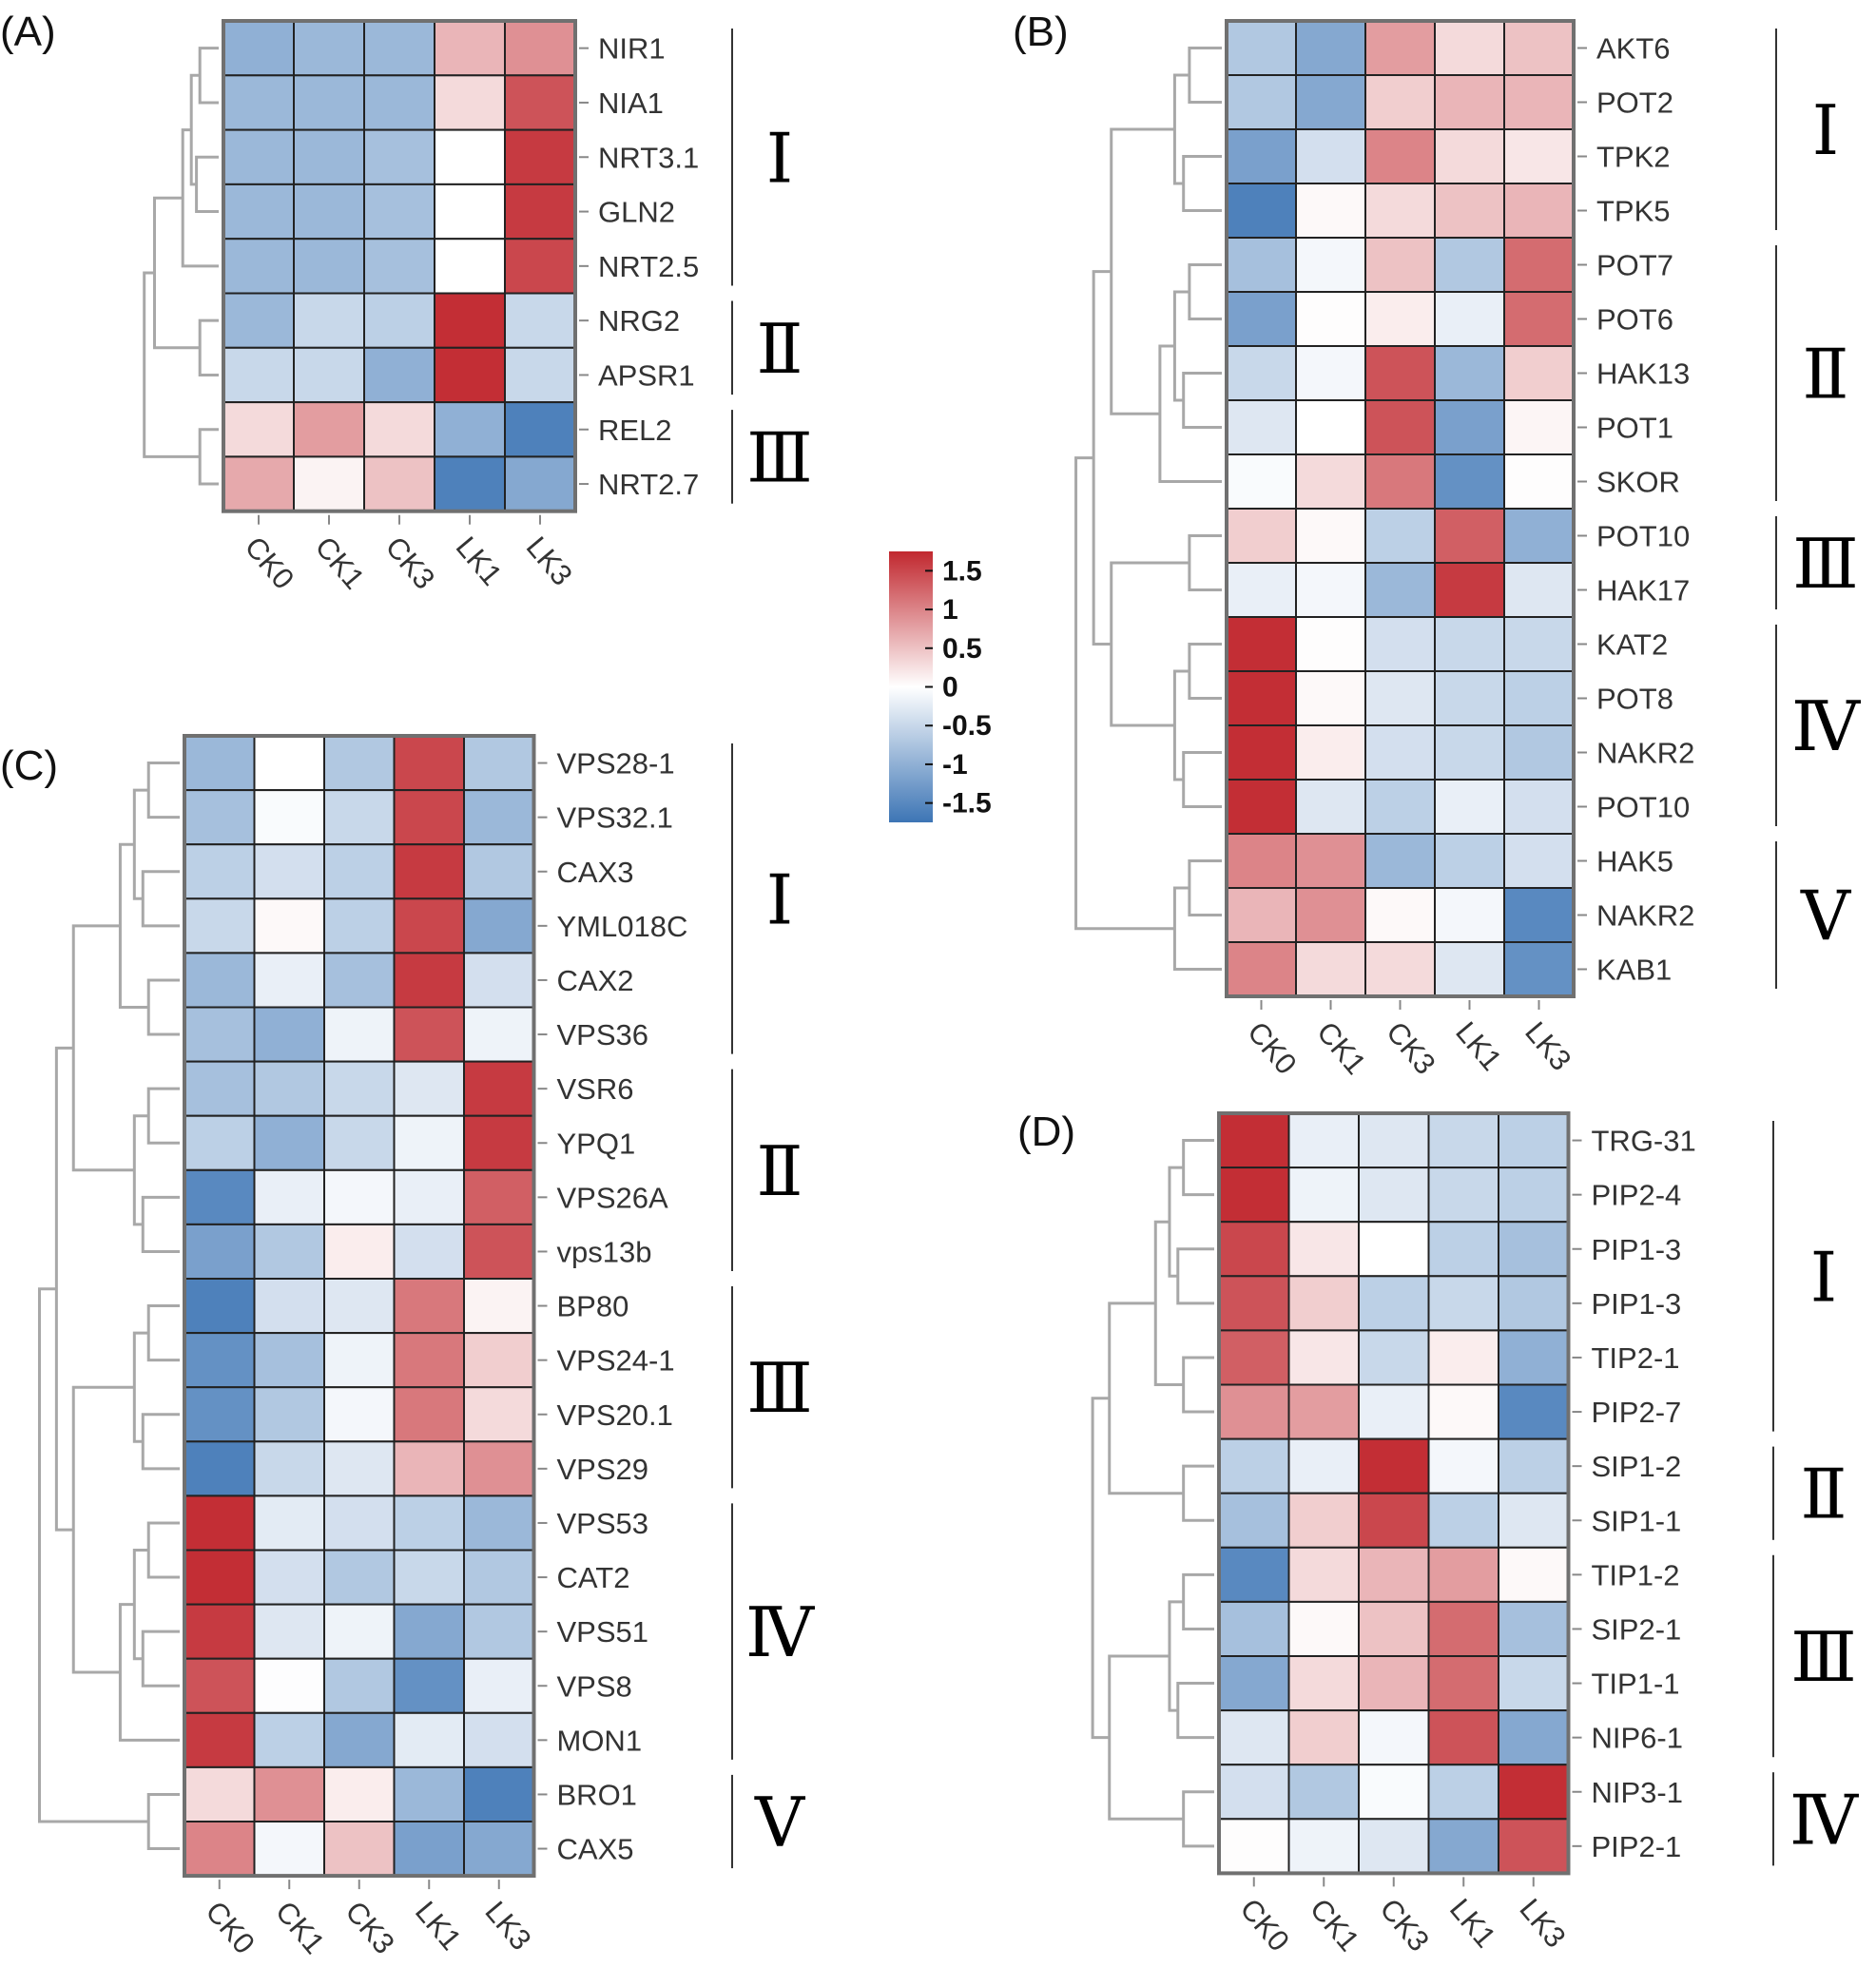  What do you see at coordinates (603, 1470) in the screenshot?
I see `row-label: VPS29` at bounding box center [603, 1470].